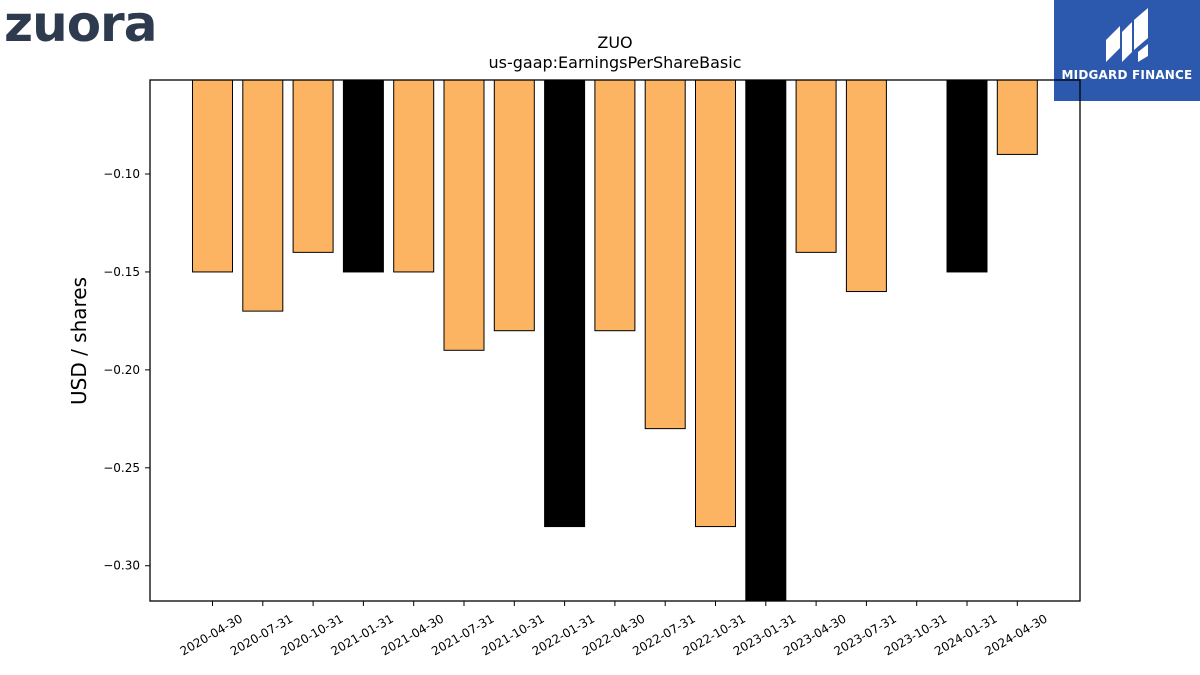 Image resolution: width=1200 pixels, height=675 pixels. I want to click on chart-subtitle: us-gaap:EarningsPerShareBasic, so click(614, 62).